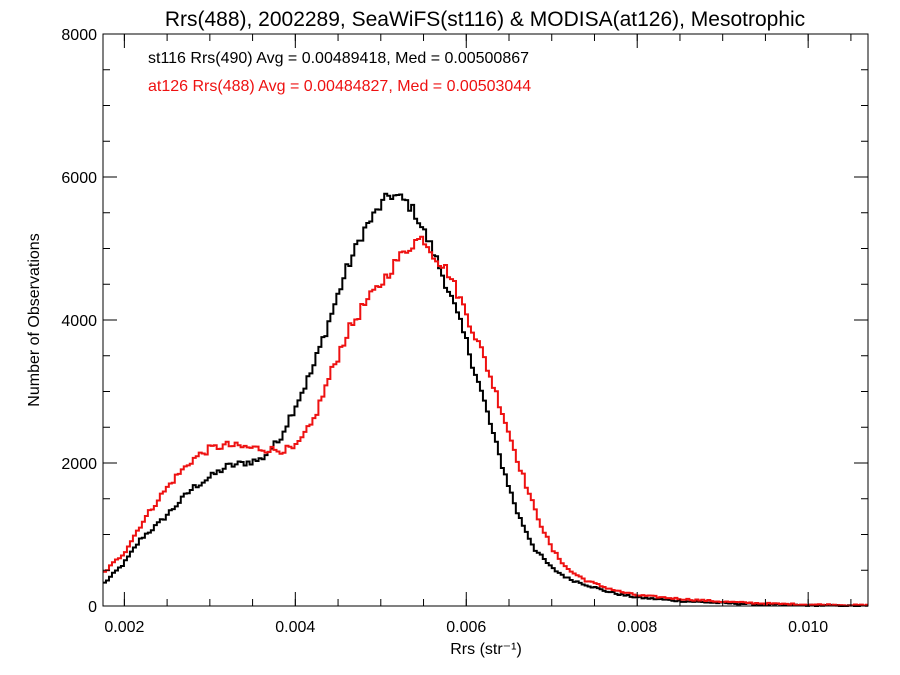  Describe the element at coordinates (79, 321) in the screenshot. I see `y-tick-label: 4000` at that location.